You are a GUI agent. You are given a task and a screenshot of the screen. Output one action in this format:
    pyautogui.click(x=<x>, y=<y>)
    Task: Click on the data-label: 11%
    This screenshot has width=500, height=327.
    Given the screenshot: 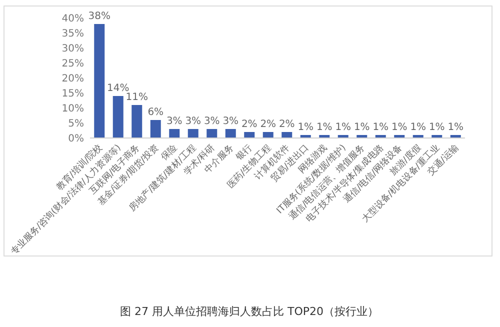 What is the action you would take?
    pyautogui.click(x=137, y=97)
    